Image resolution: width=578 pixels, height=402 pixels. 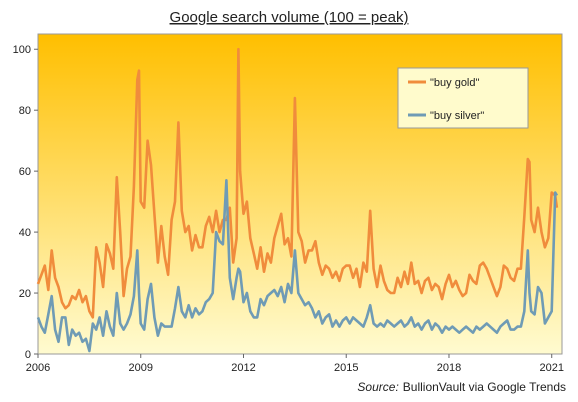 What do you see at coordinates (28, 355) in the screenshot?
I see `y-tick-label: 0` at bounding box center [28, 355].